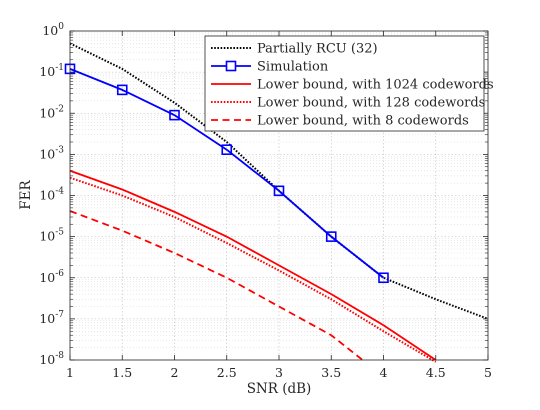 Image resolution: width=540 pixels, height=410 pixels. What do you see at coordinates (51, 277) in the screenshot?
I see `y-tick-label: 10⁻⁶` at bounding box center [51, 277].